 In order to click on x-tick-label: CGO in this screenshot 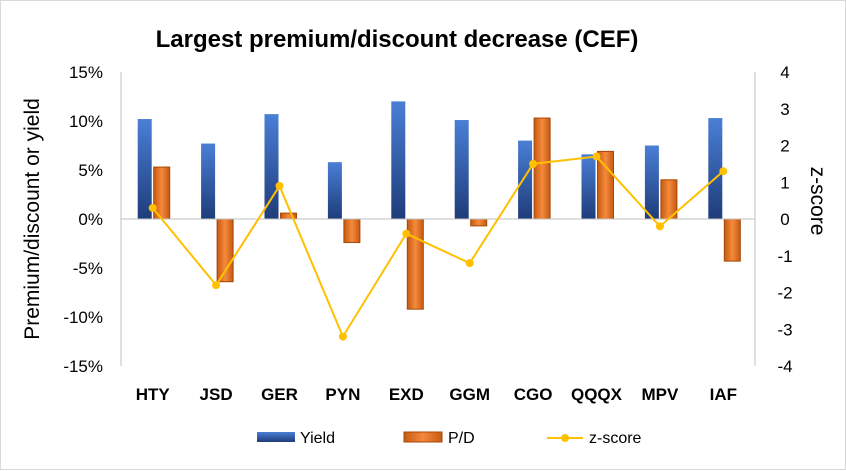, I will do `click(533, 394)`.